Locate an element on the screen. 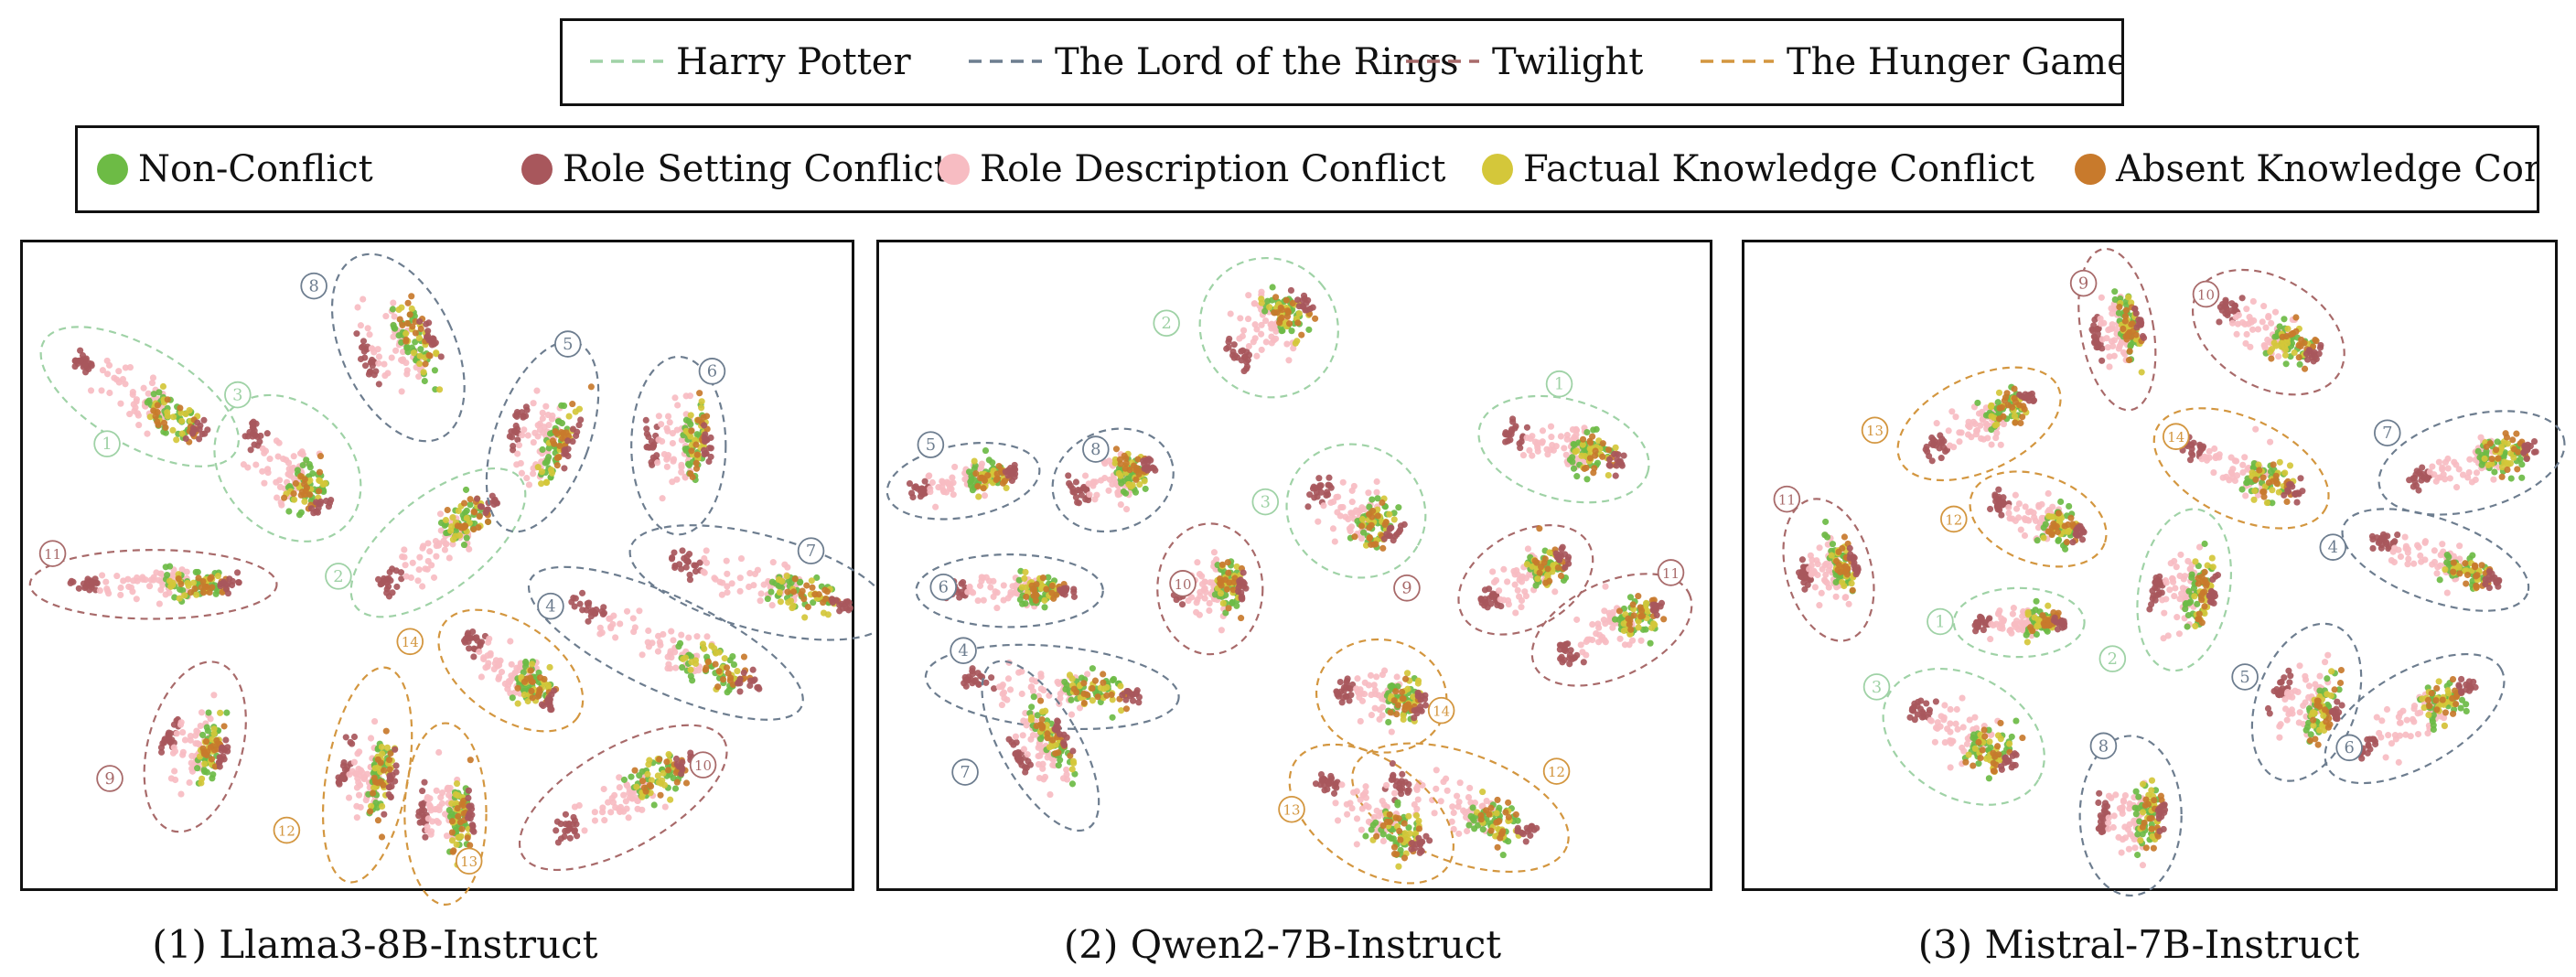 This screenshot has height=977, width=2576. cluster-label-number: 3 is located at coordinates (1266, 502).